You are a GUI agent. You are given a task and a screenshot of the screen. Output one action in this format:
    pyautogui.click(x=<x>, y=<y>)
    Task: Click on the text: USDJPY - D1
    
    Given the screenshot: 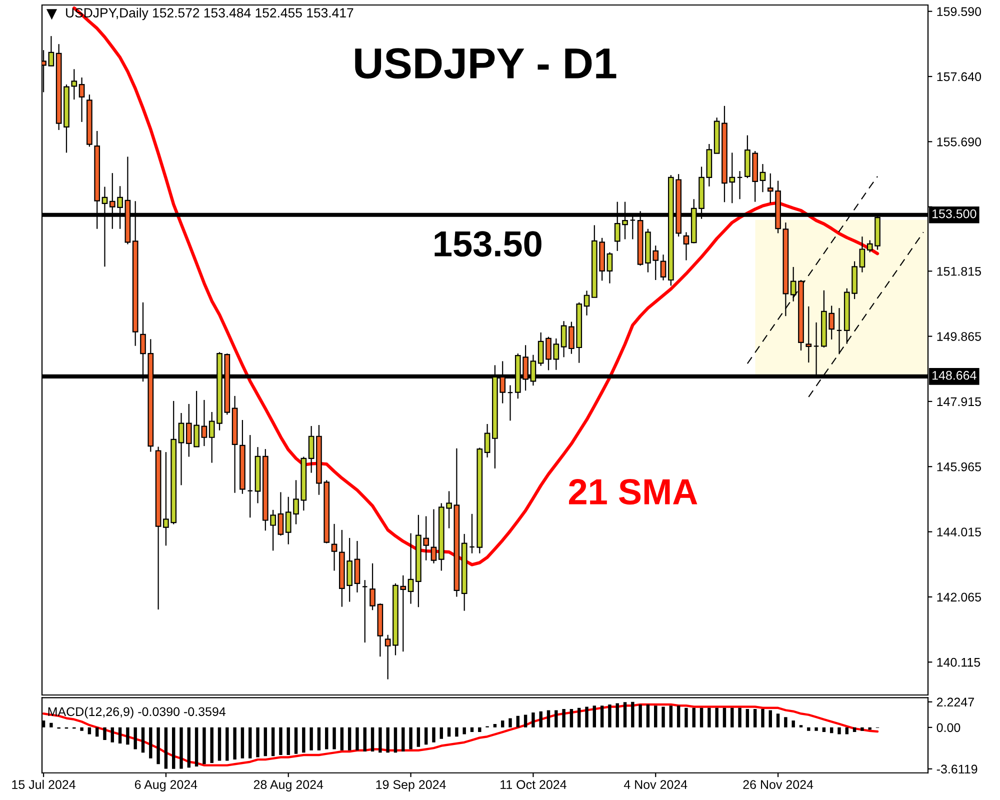 What is the action you would take?
    pyautogui.click(x=485, y=63)
    